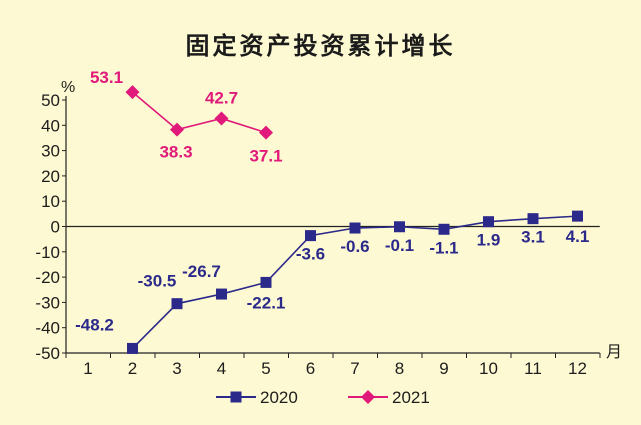  Describe the element at coordinates (50, 125) in the screenshot. I see `y-tick-label: 40` at that location.